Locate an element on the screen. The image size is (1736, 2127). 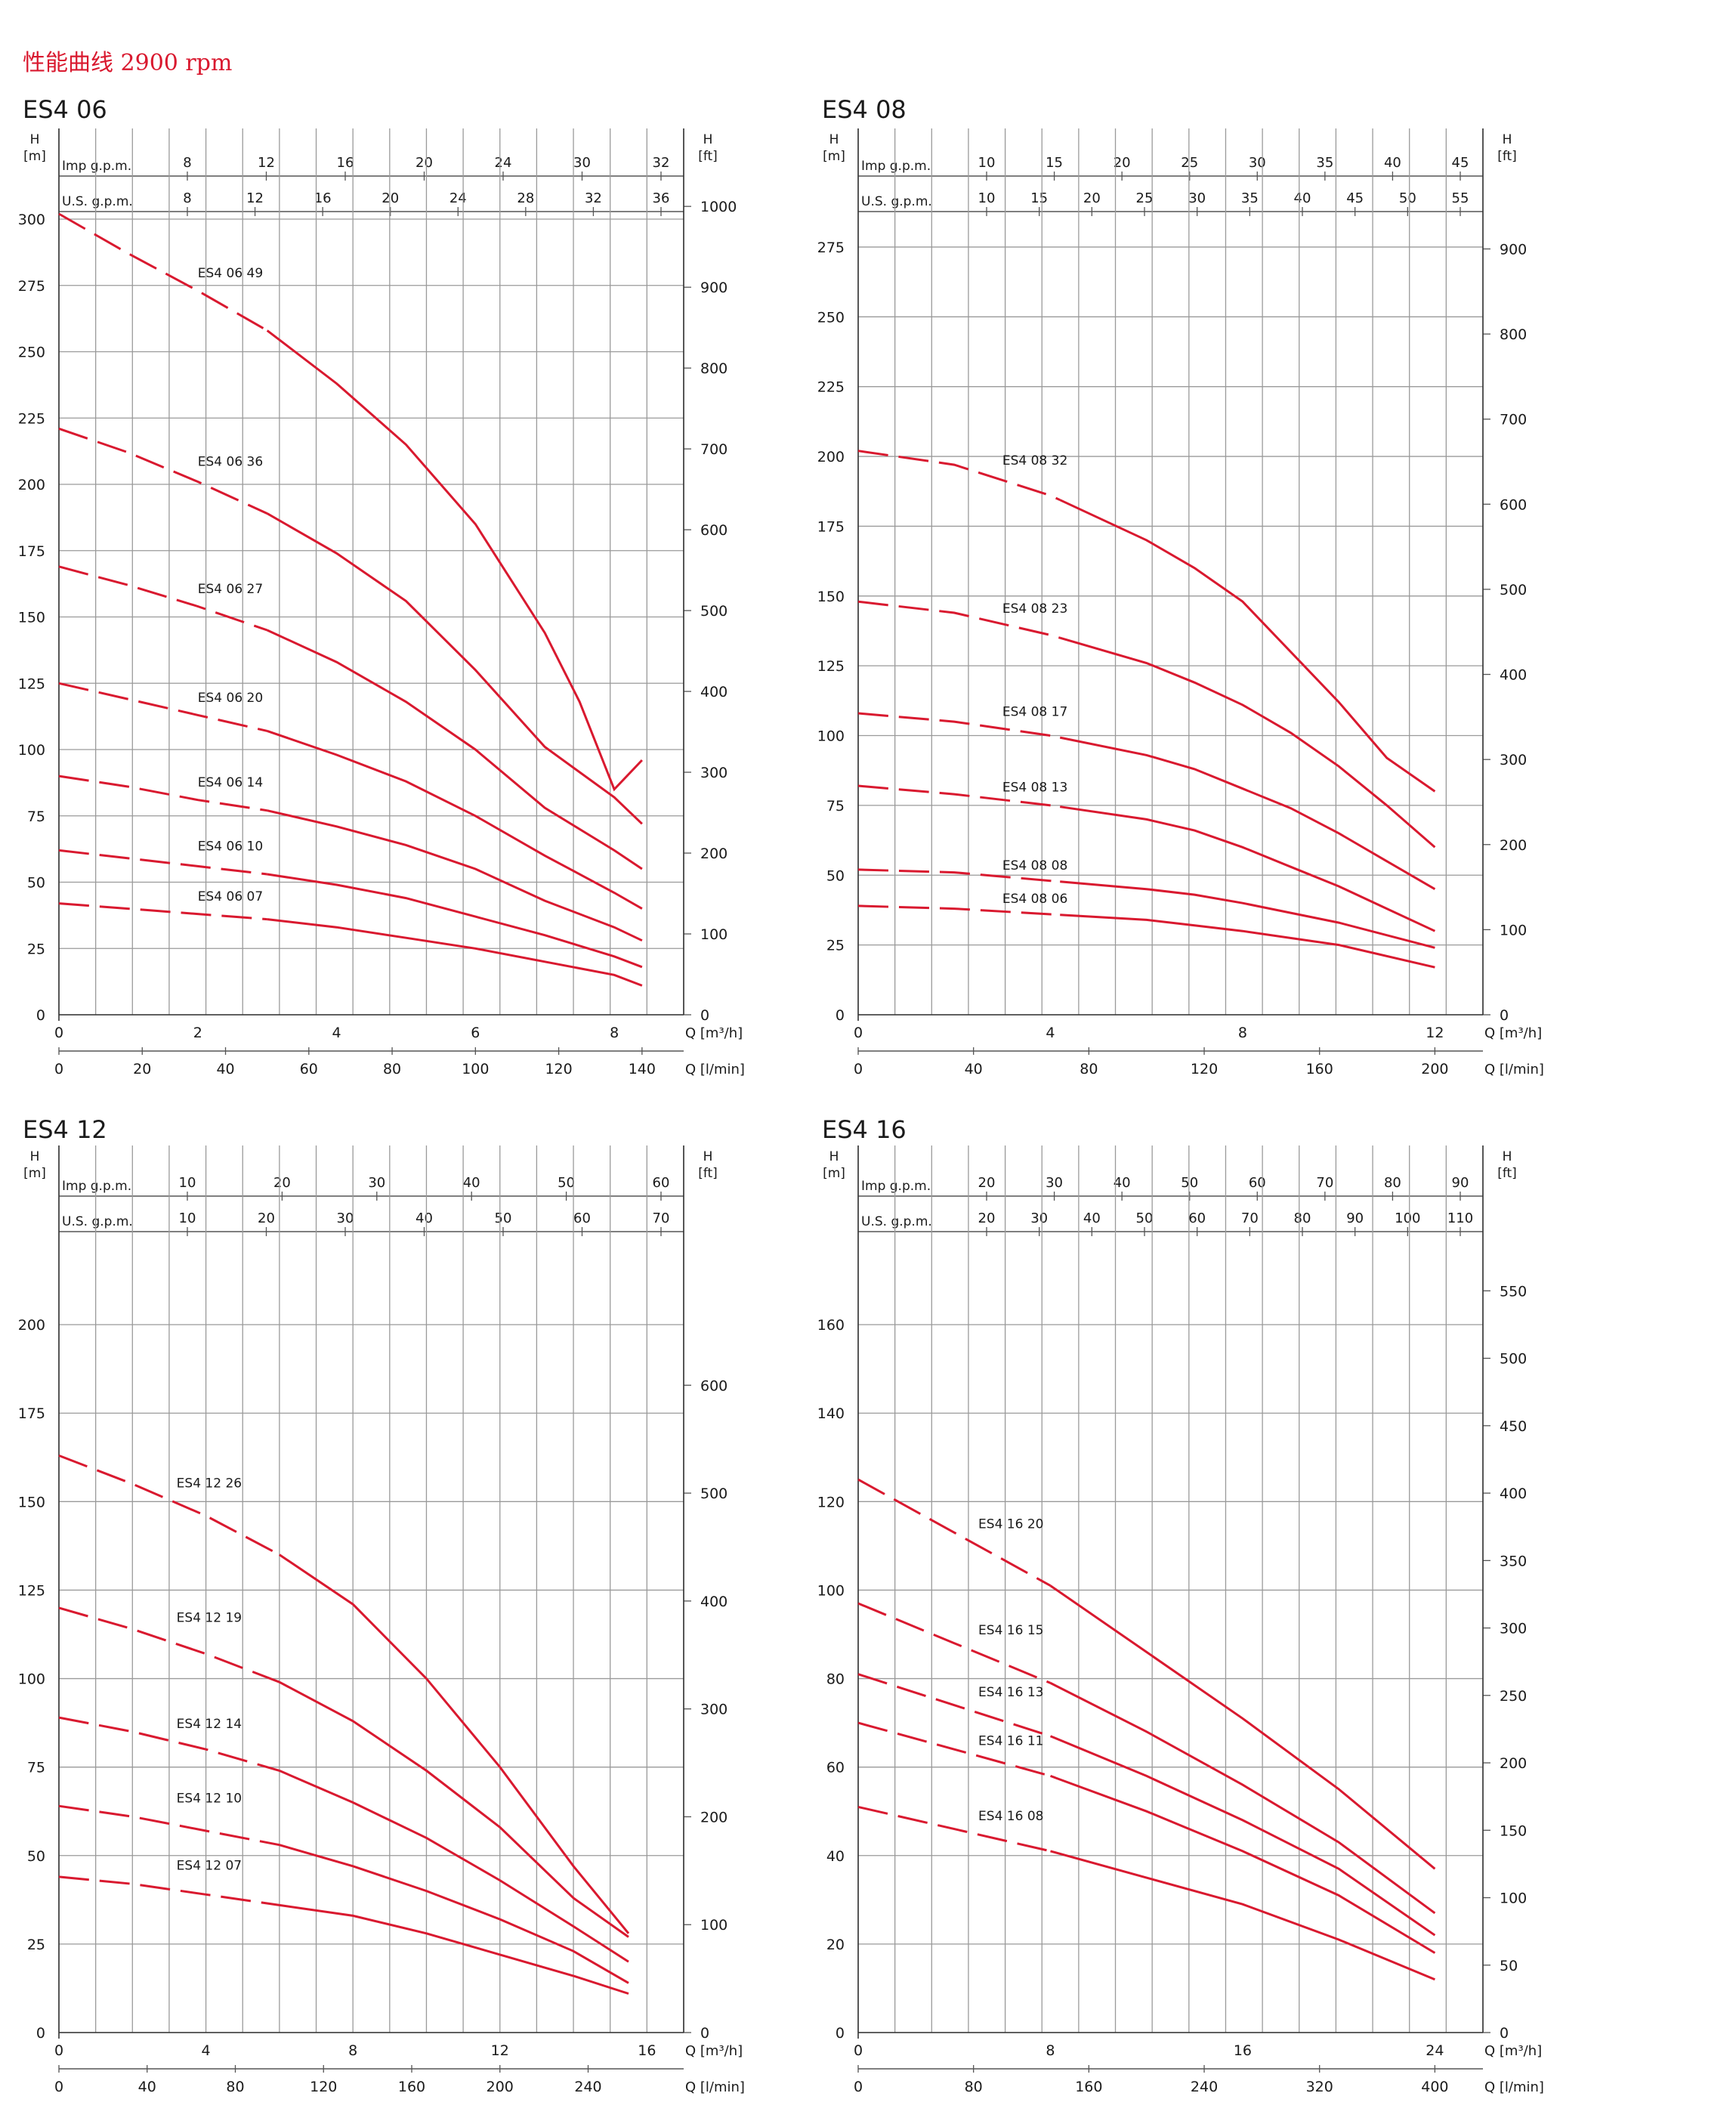
us-gpm-tick-label: 35 is located at coordinates (1250, 198).